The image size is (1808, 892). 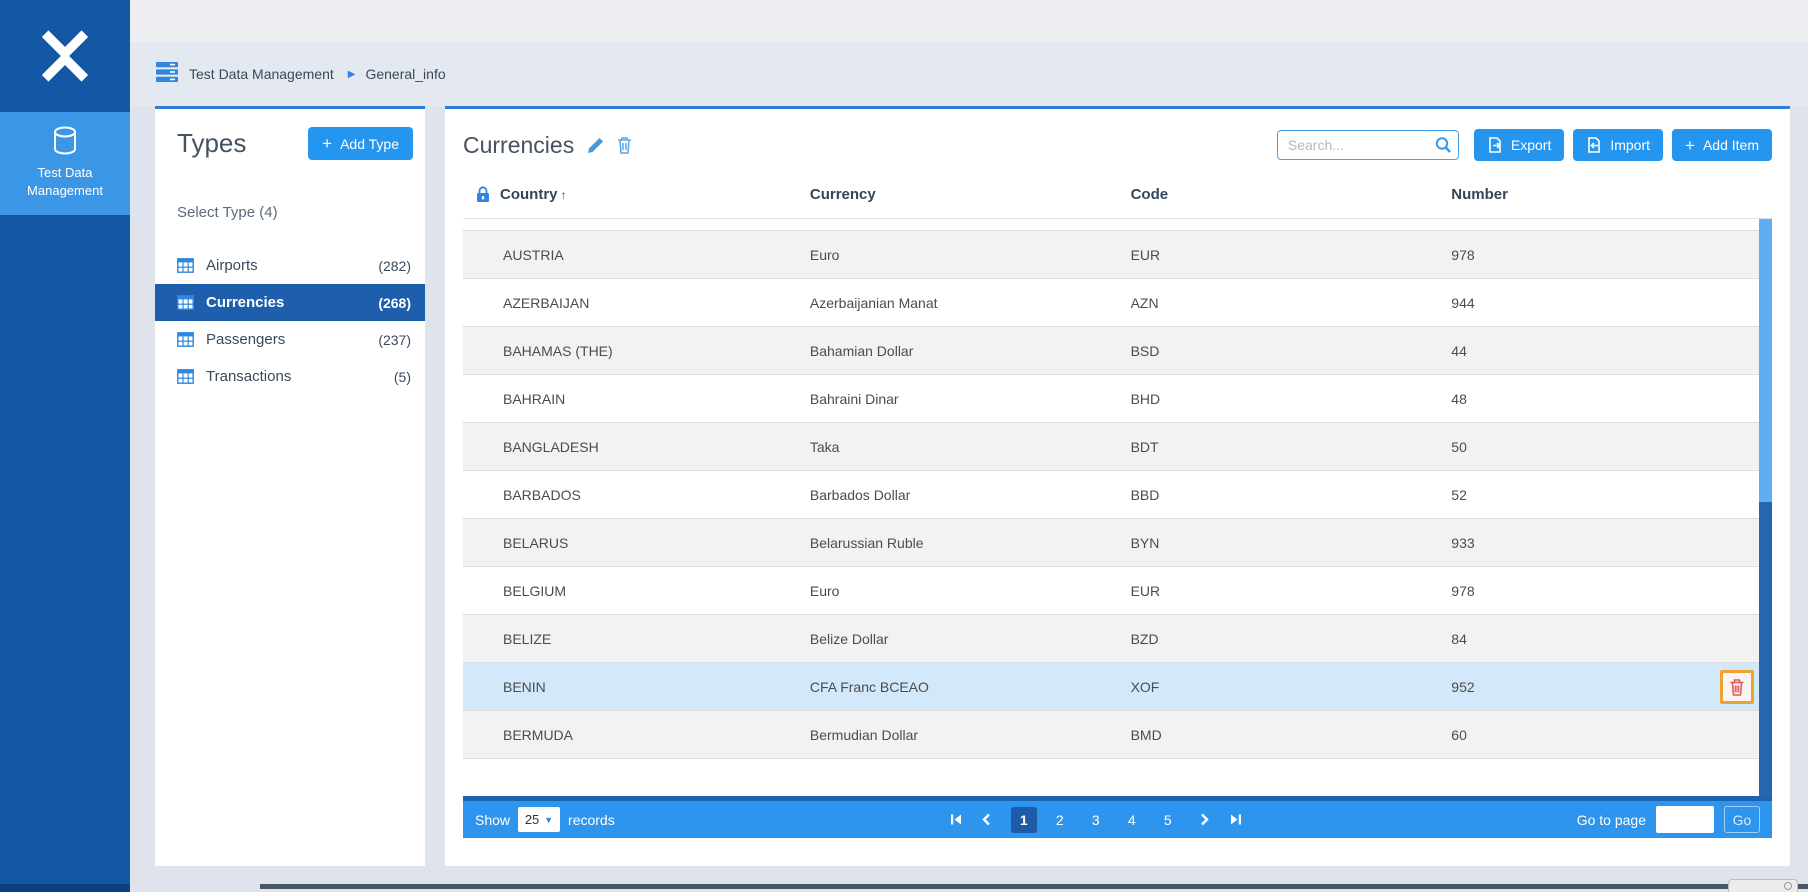 I want to click on delete-type-button, so click(x=624, y=145).